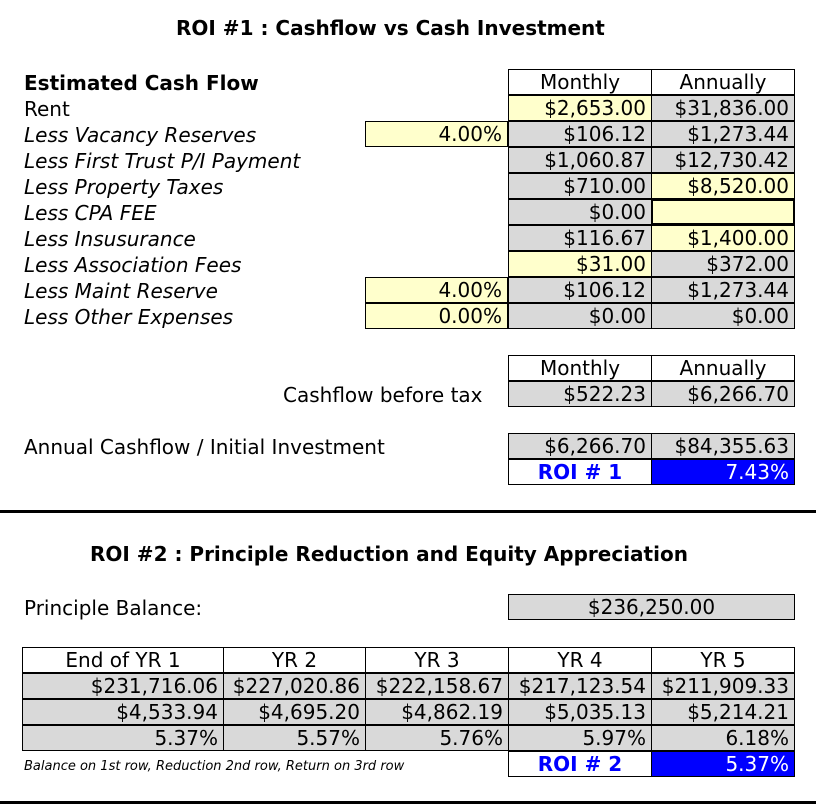 The height and width of the screenshot is (806, 816). I want to click on vacancy-pct-input: 4.00%, so click(436, 134).